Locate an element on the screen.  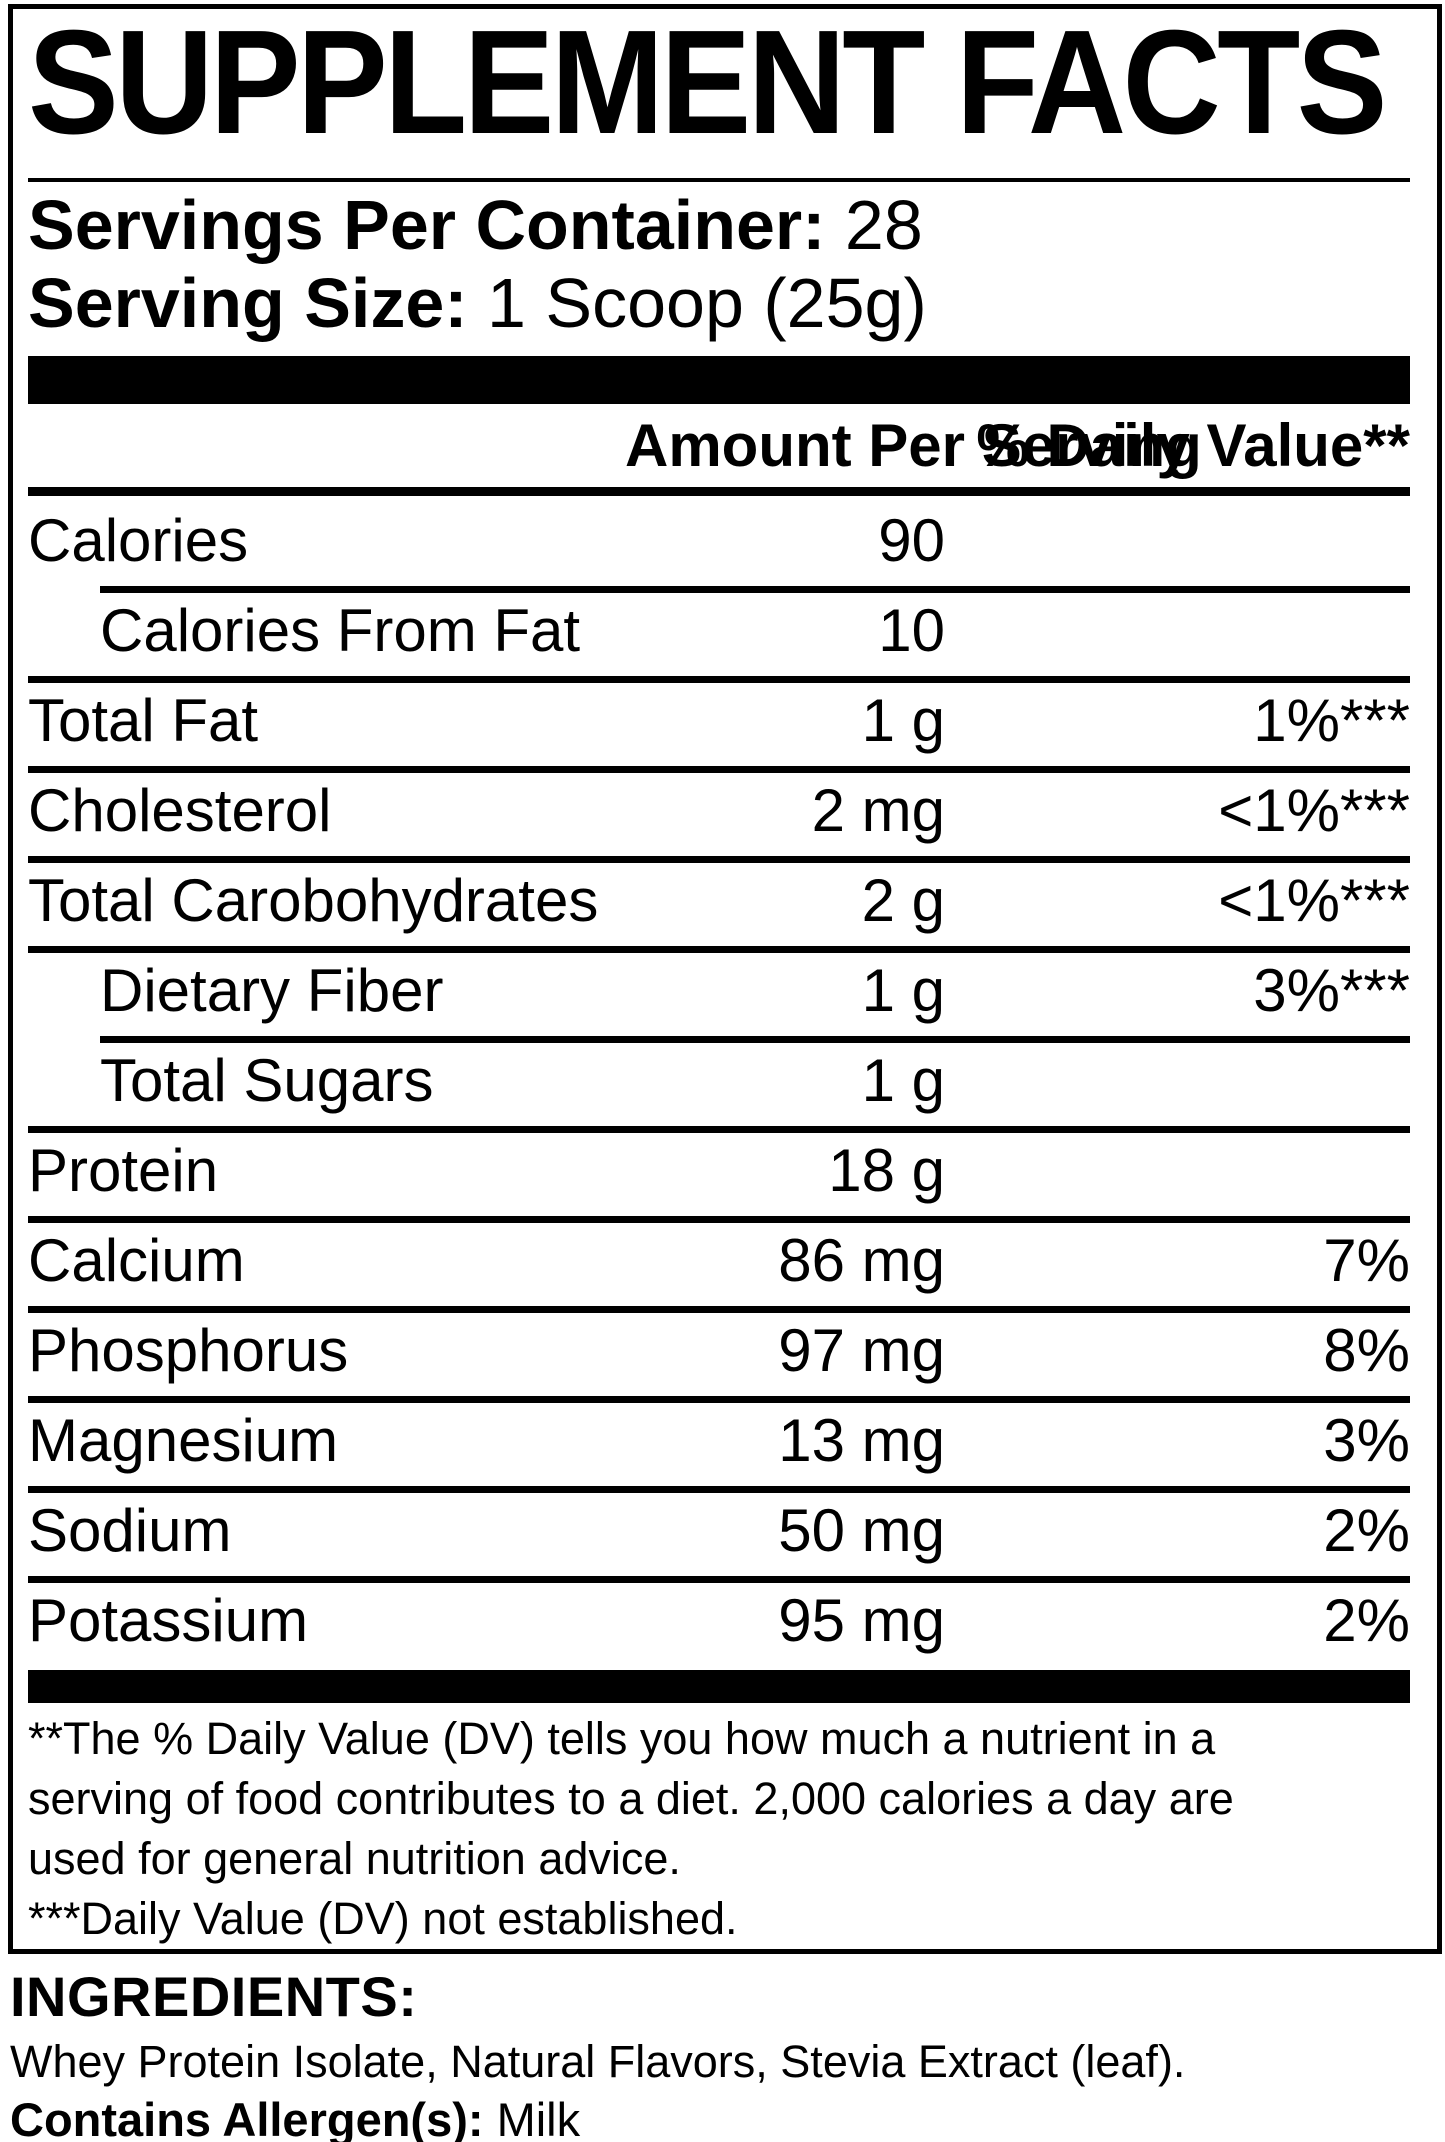
nutrient-name: Calories is located at coordinates (138, 540).